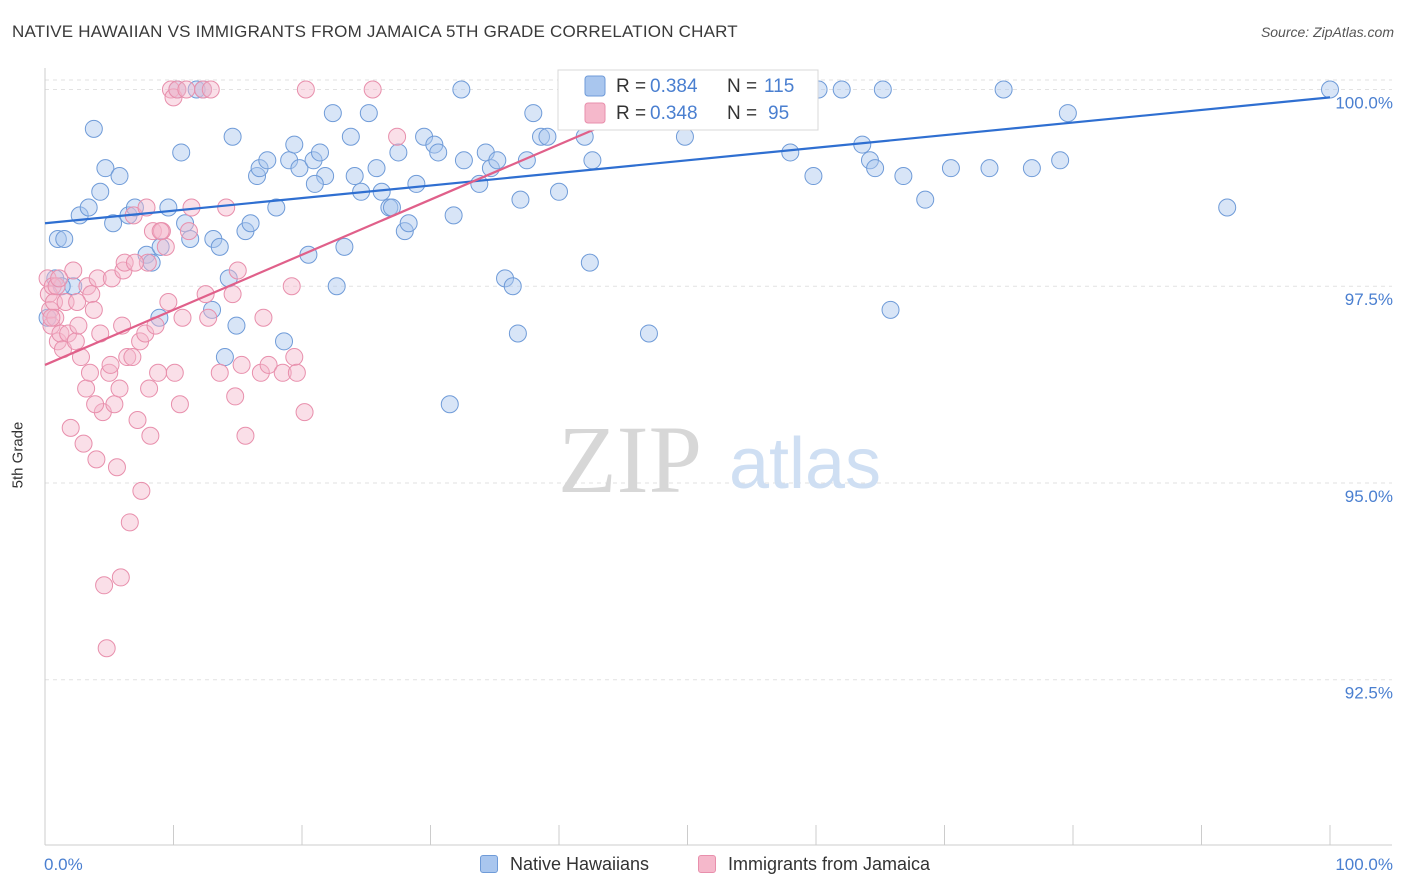 The height and width of the screenshot is (892, 1406). I want to click on watermark: ZIP atlas, so click(719, 459).